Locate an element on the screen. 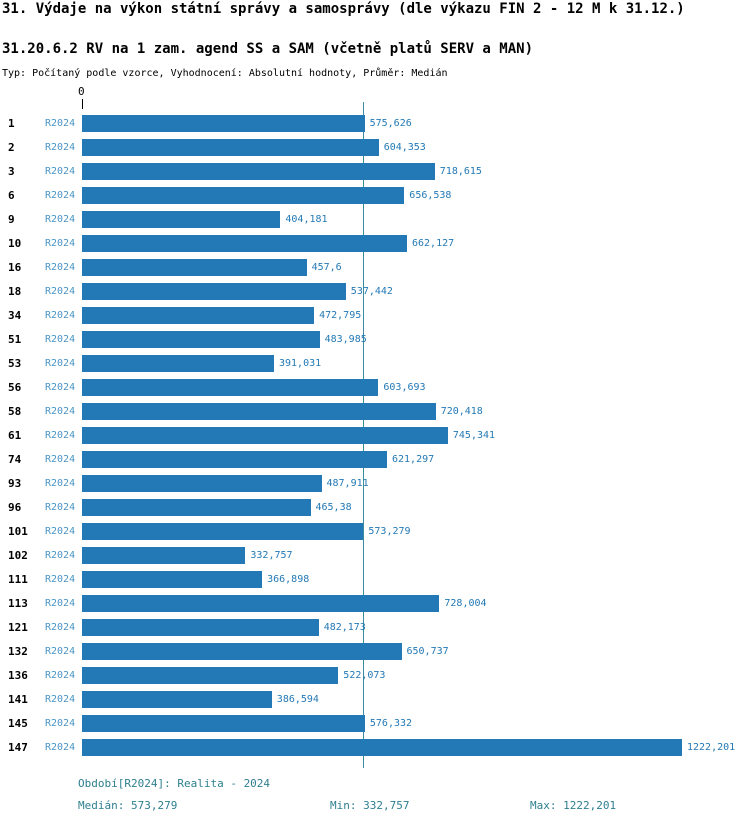  row-number: 132 is located at coordinates (18, 651).